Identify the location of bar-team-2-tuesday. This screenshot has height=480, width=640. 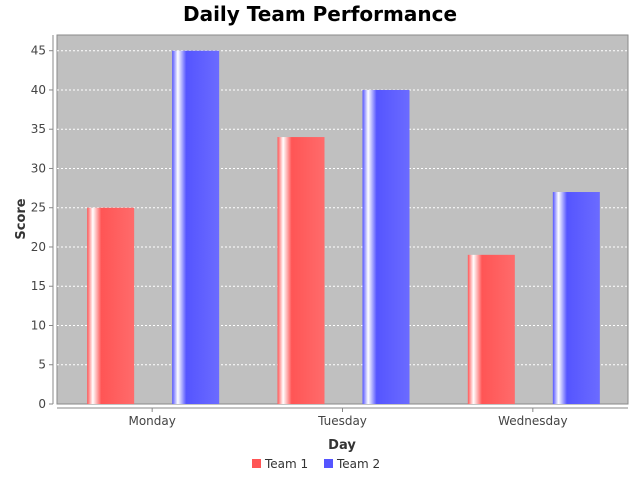
(386, 246).